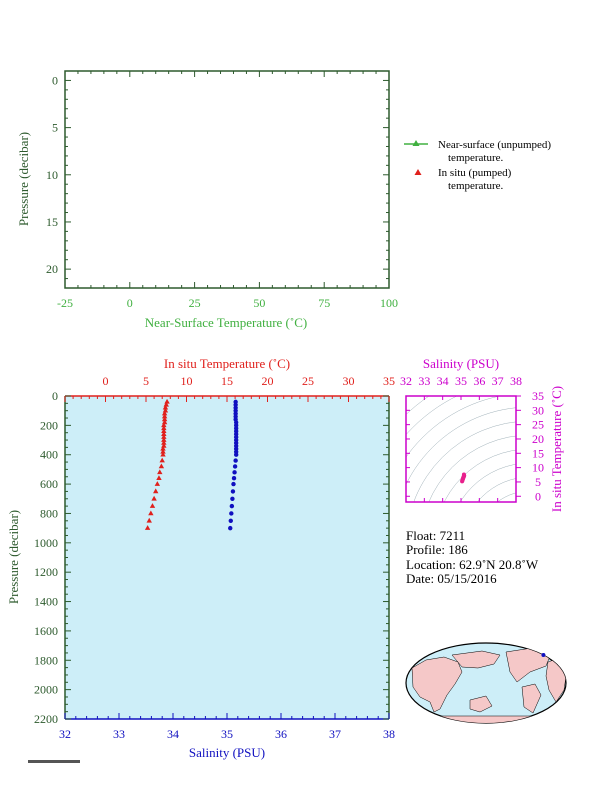  Describe the element at coordinates (437, 549) in the screenshot. I see `profile-number: Profile: 186` at that location.